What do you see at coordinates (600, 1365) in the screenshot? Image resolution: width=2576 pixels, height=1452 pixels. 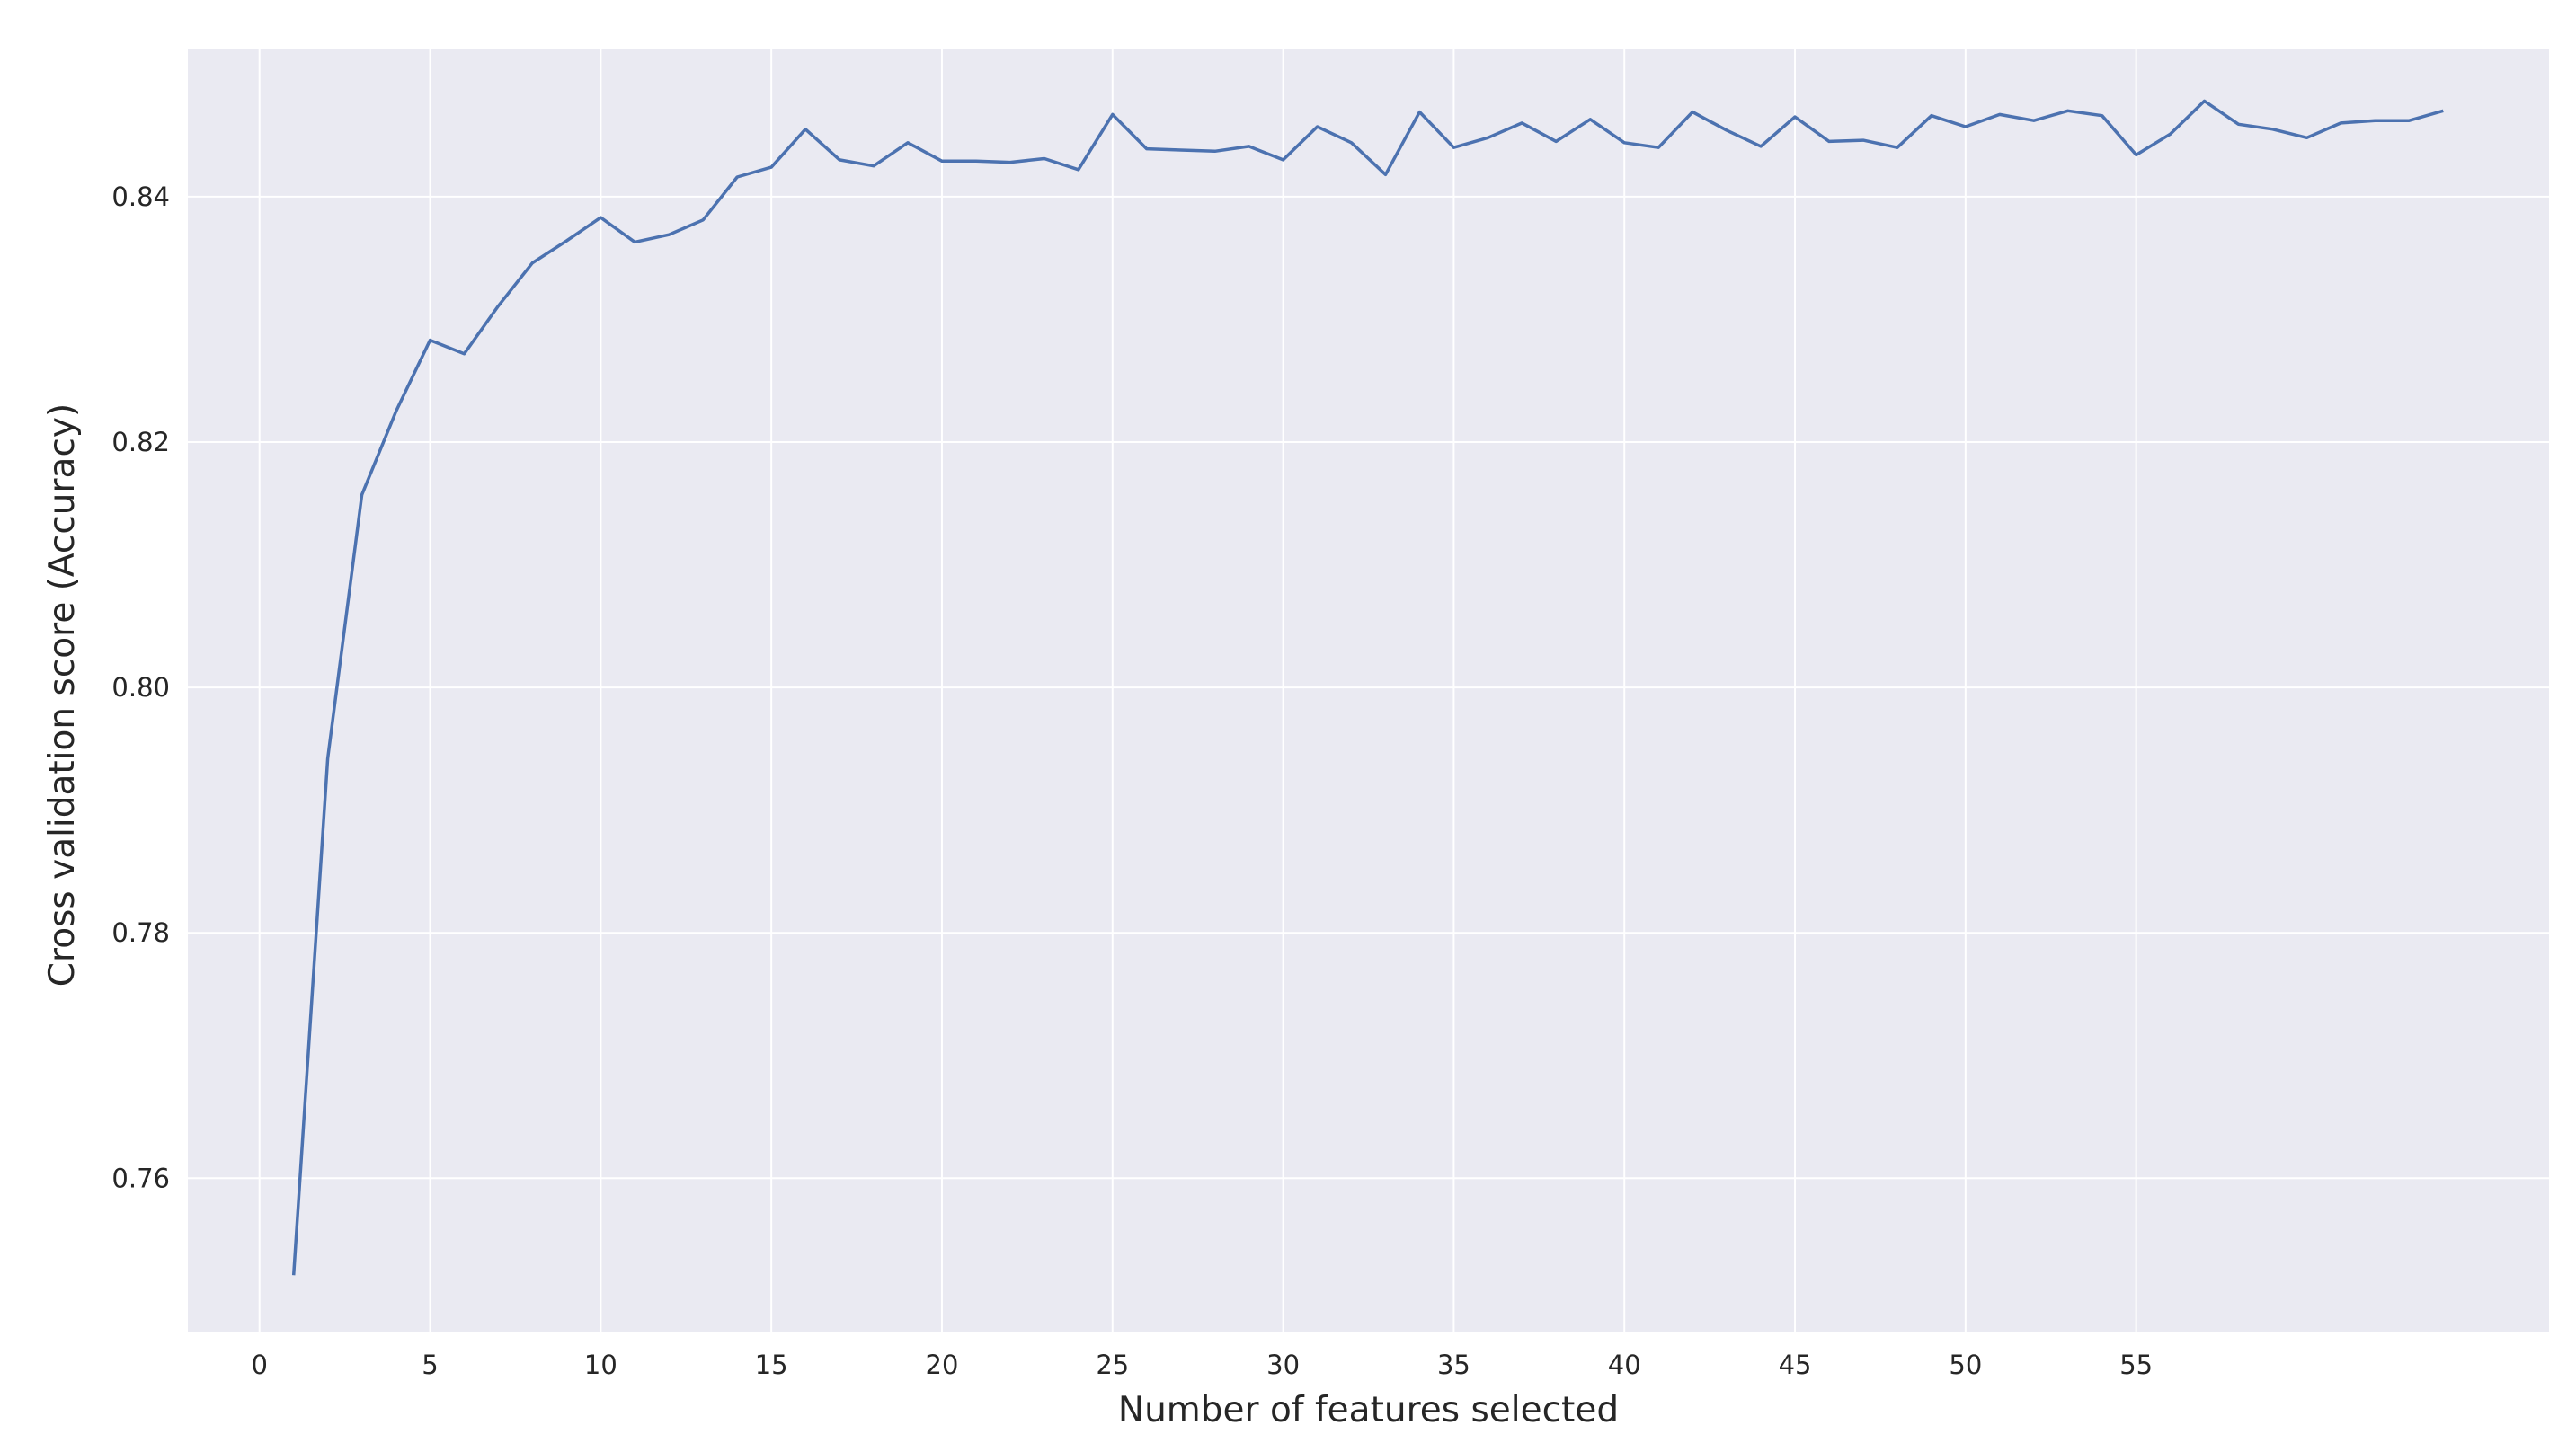 I see `x-tick-label: 10` at bounding box center [600, 1365].